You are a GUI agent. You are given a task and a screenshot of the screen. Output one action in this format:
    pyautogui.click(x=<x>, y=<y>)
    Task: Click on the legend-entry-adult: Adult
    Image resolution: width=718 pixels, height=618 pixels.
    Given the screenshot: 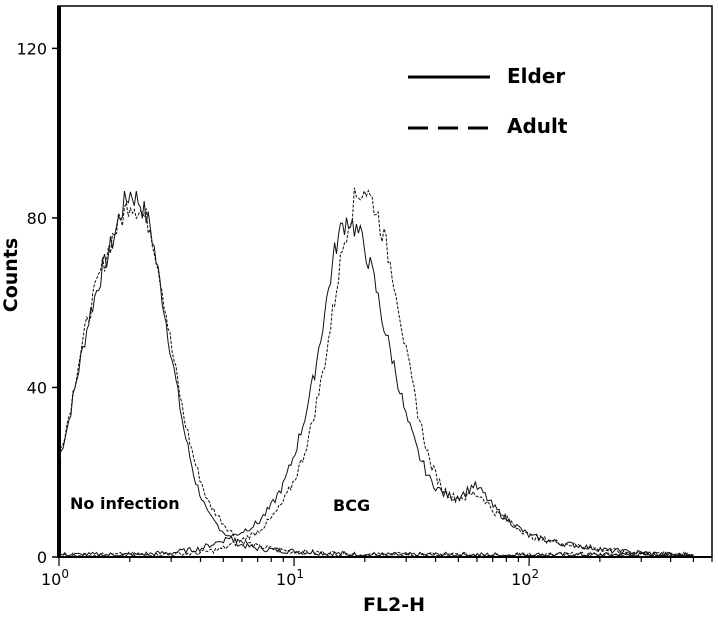 What is the action you would take?
    pyautogui.click(x=488, y=126)
    